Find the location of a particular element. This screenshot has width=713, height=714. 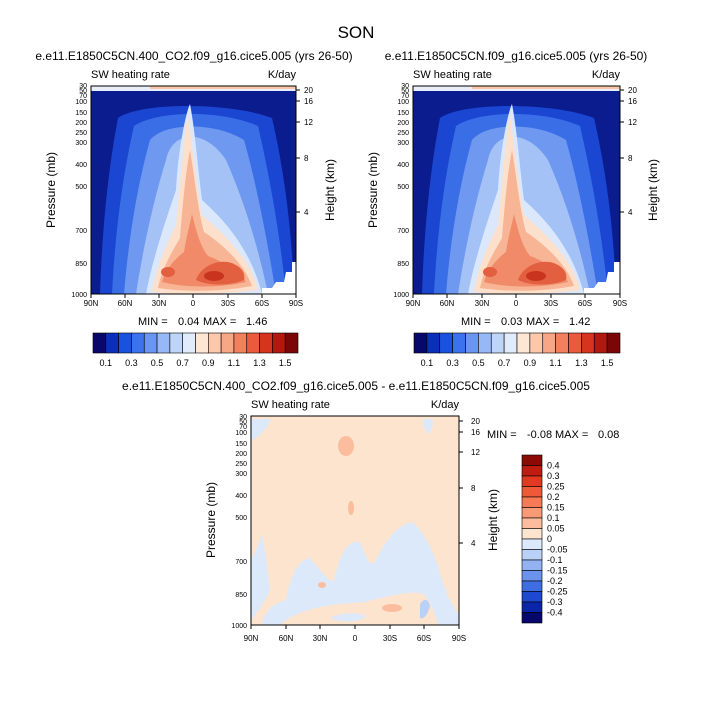

panel-c-colorbar-label: -0.25 is located at coordinates (557, 592).